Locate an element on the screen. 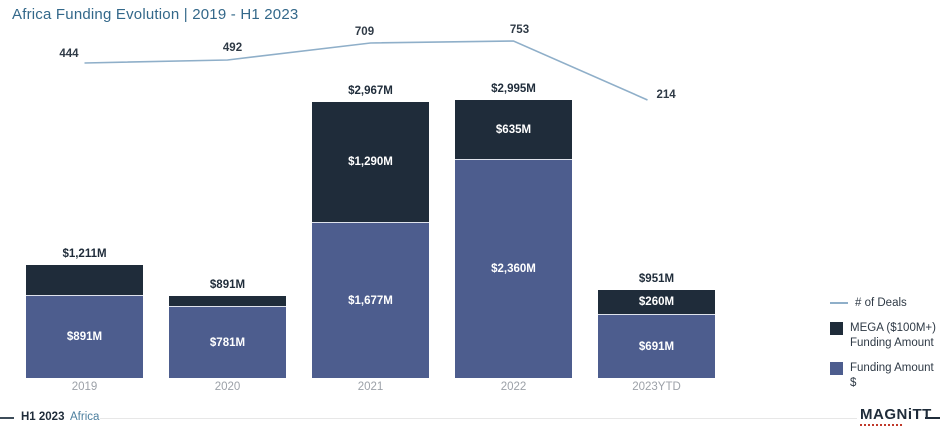  funding-value-label: $691M is located at coordinates (656, 346).